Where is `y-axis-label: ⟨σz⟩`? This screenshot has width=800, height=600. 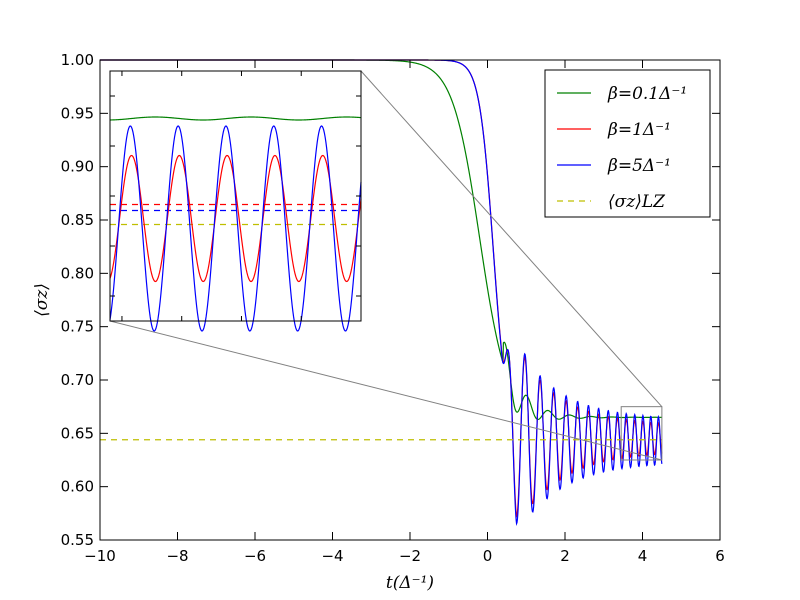 y-axis-label: ⟨σz⟩ is located at coordinates (42, 300).